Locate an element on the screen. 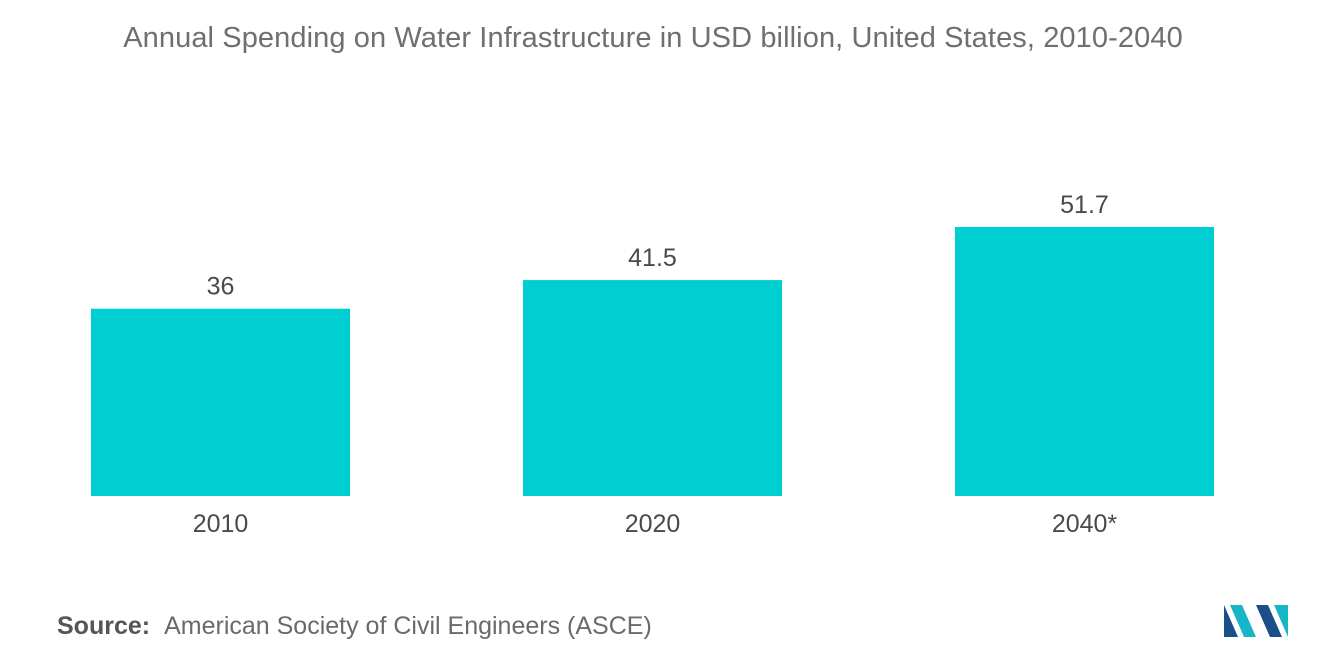  source-label: Source: is located at coordinates (104, 626).